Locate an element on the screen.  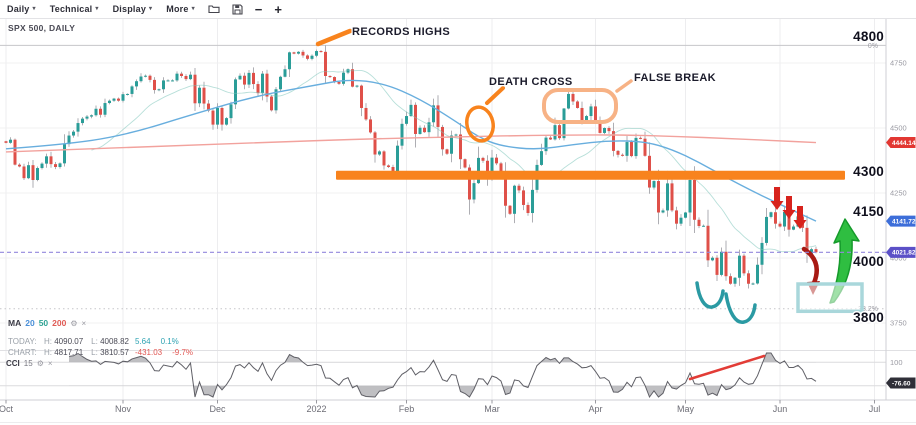
menu-display: Display ▾ is located at coordinates (133, 9).